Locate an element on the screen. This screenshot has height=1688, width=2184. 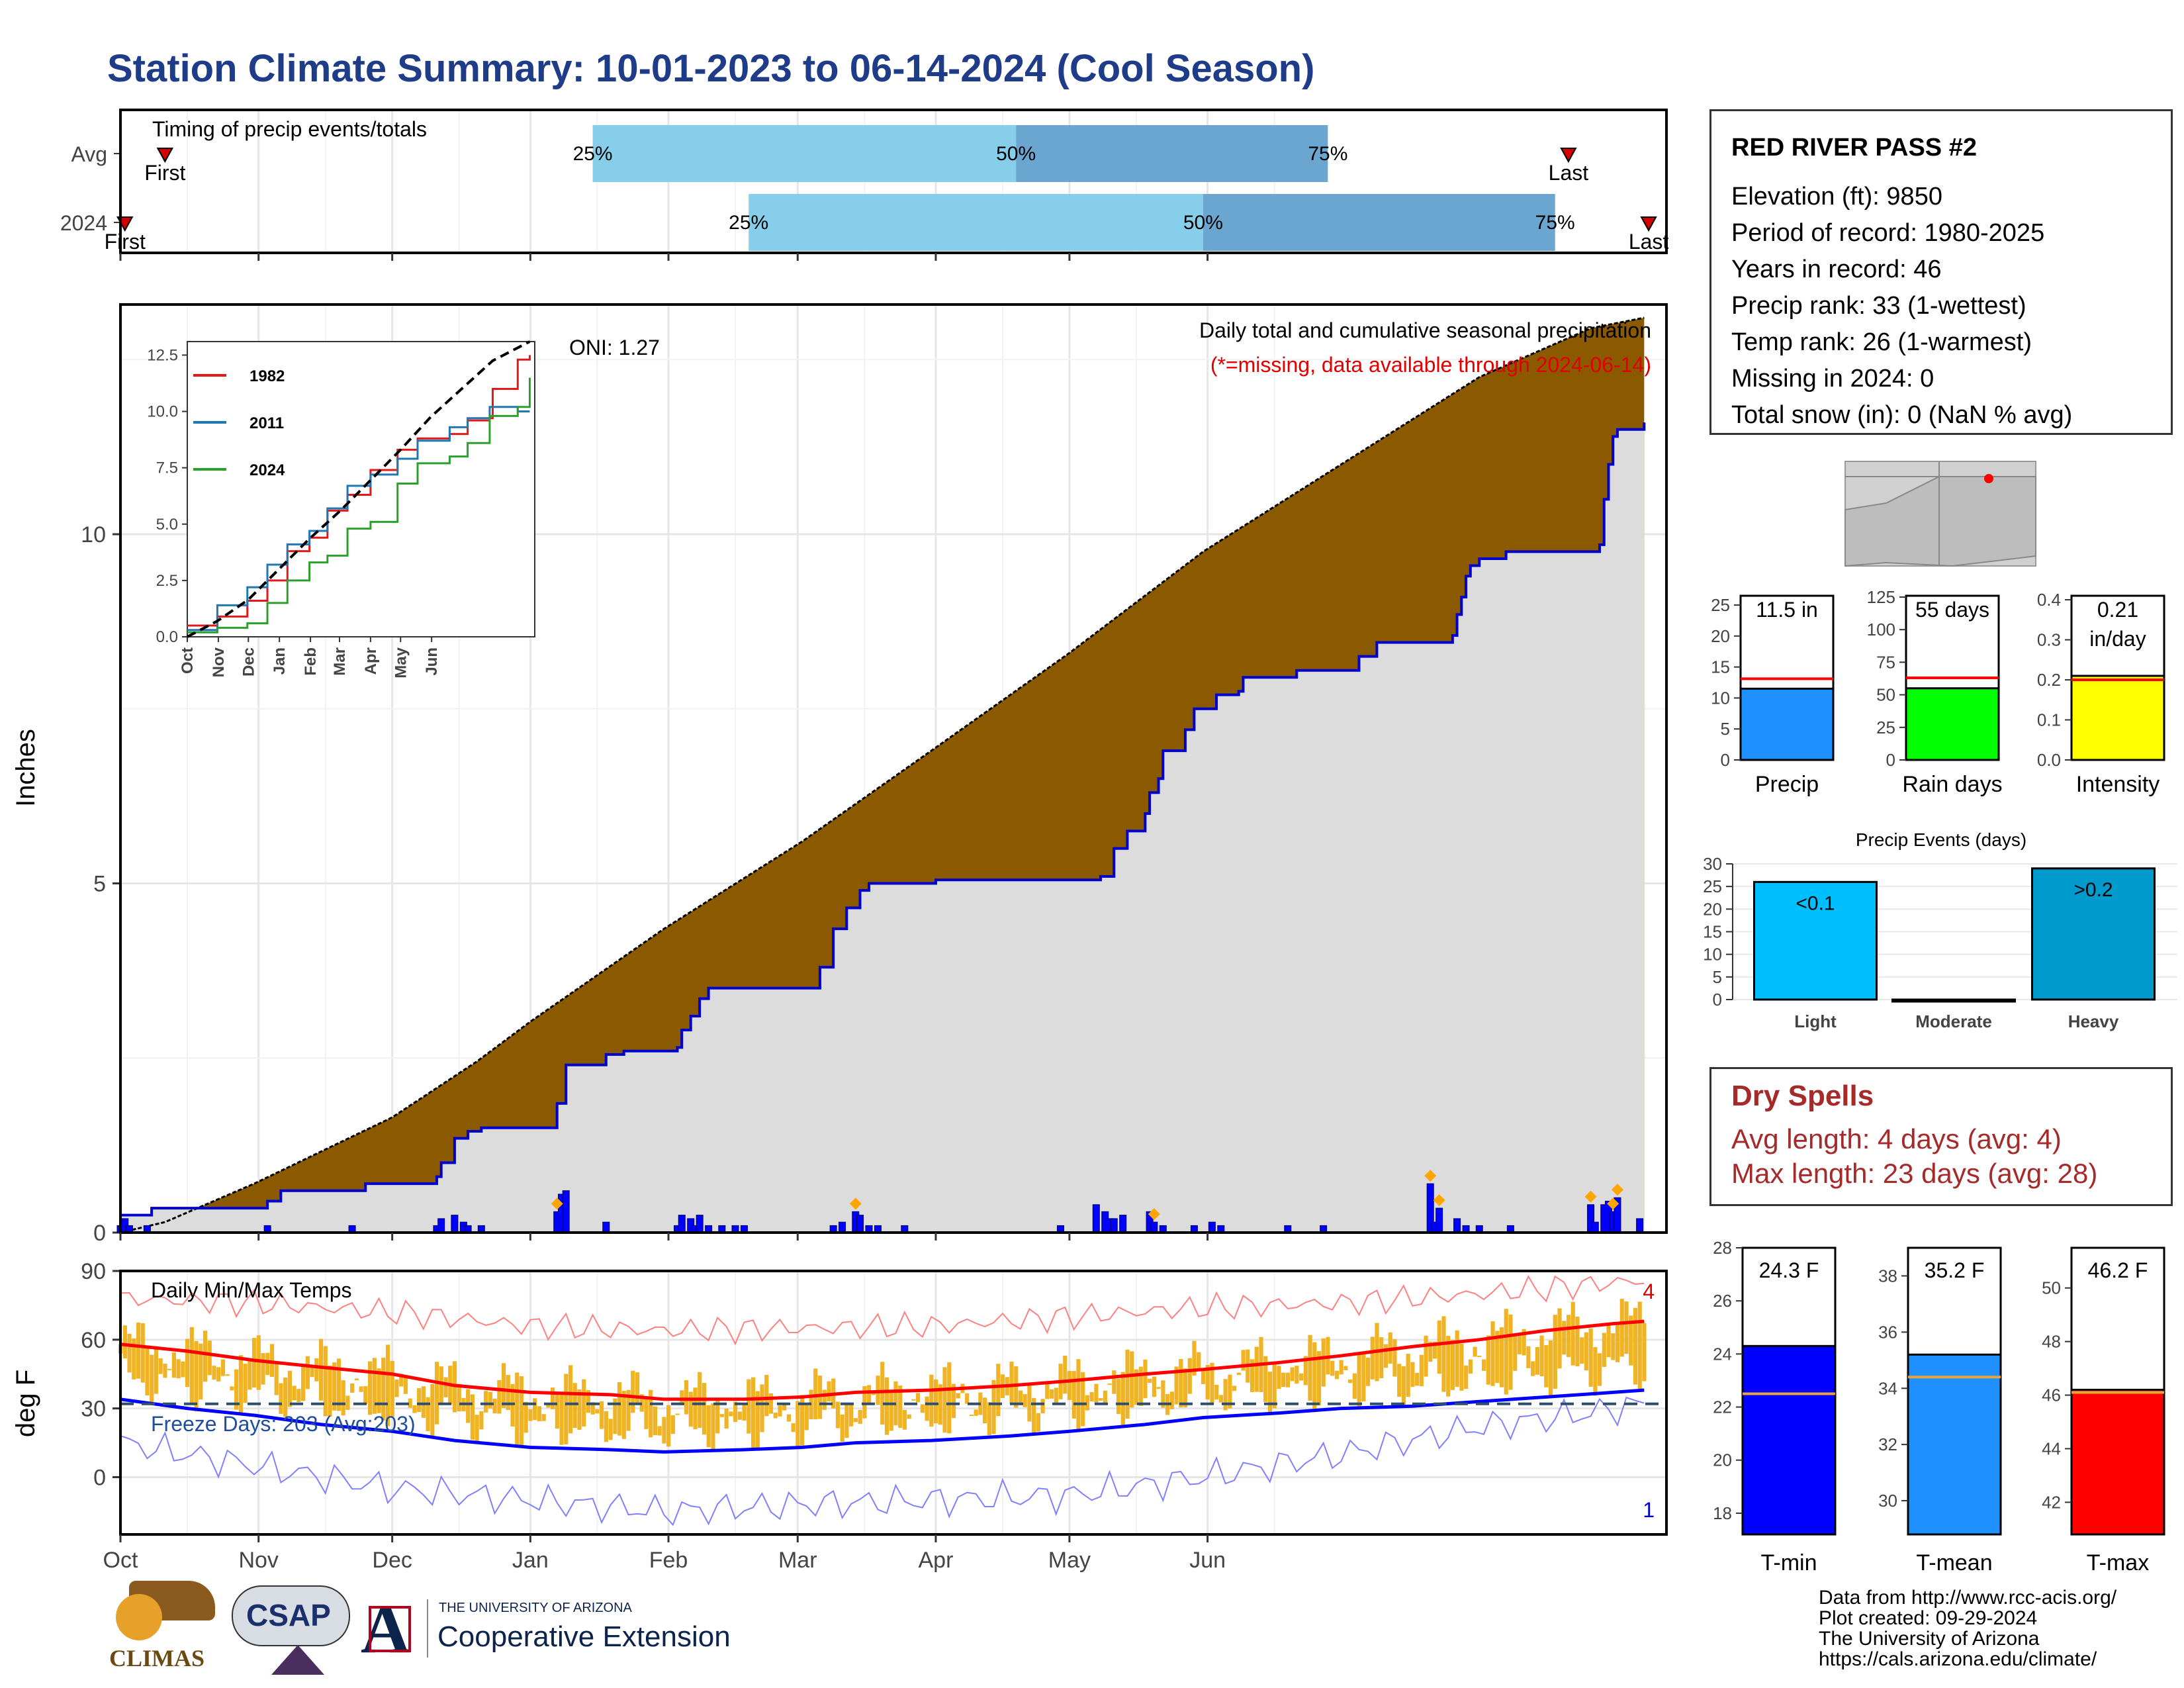
events-bar-tag: <0.1 is located at coordinates (1815, 903).